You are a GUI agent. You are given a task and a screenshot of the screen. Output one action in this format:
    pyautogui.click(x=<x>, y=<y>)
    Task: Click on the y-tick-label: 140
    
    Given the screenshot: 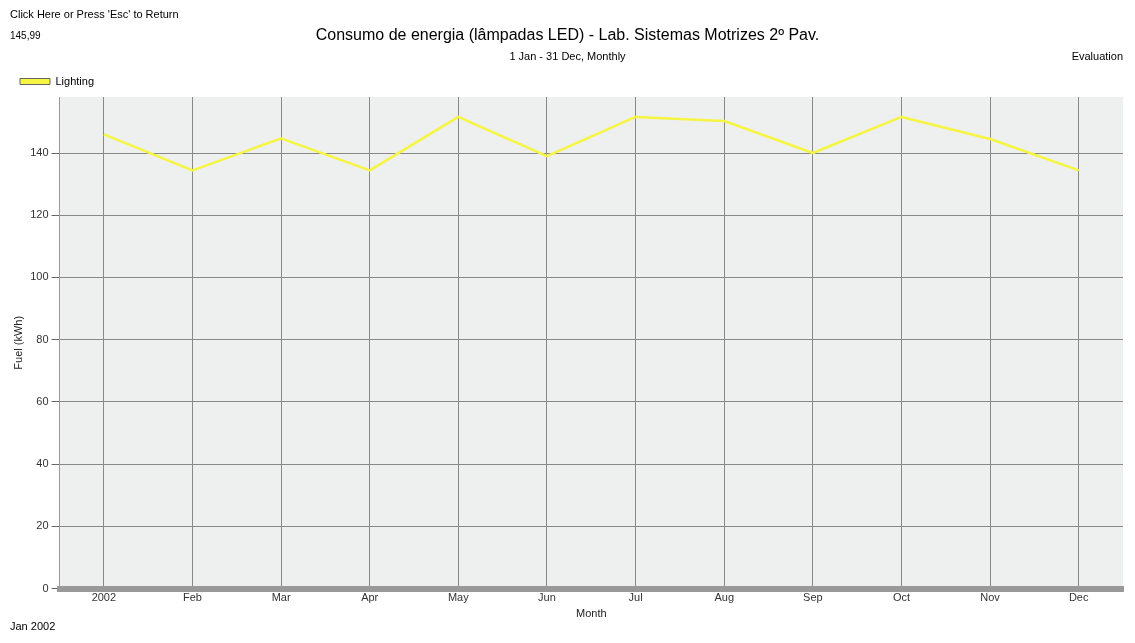 What is the action you would take?
    pyautogui.click(x=39, y=152)
    